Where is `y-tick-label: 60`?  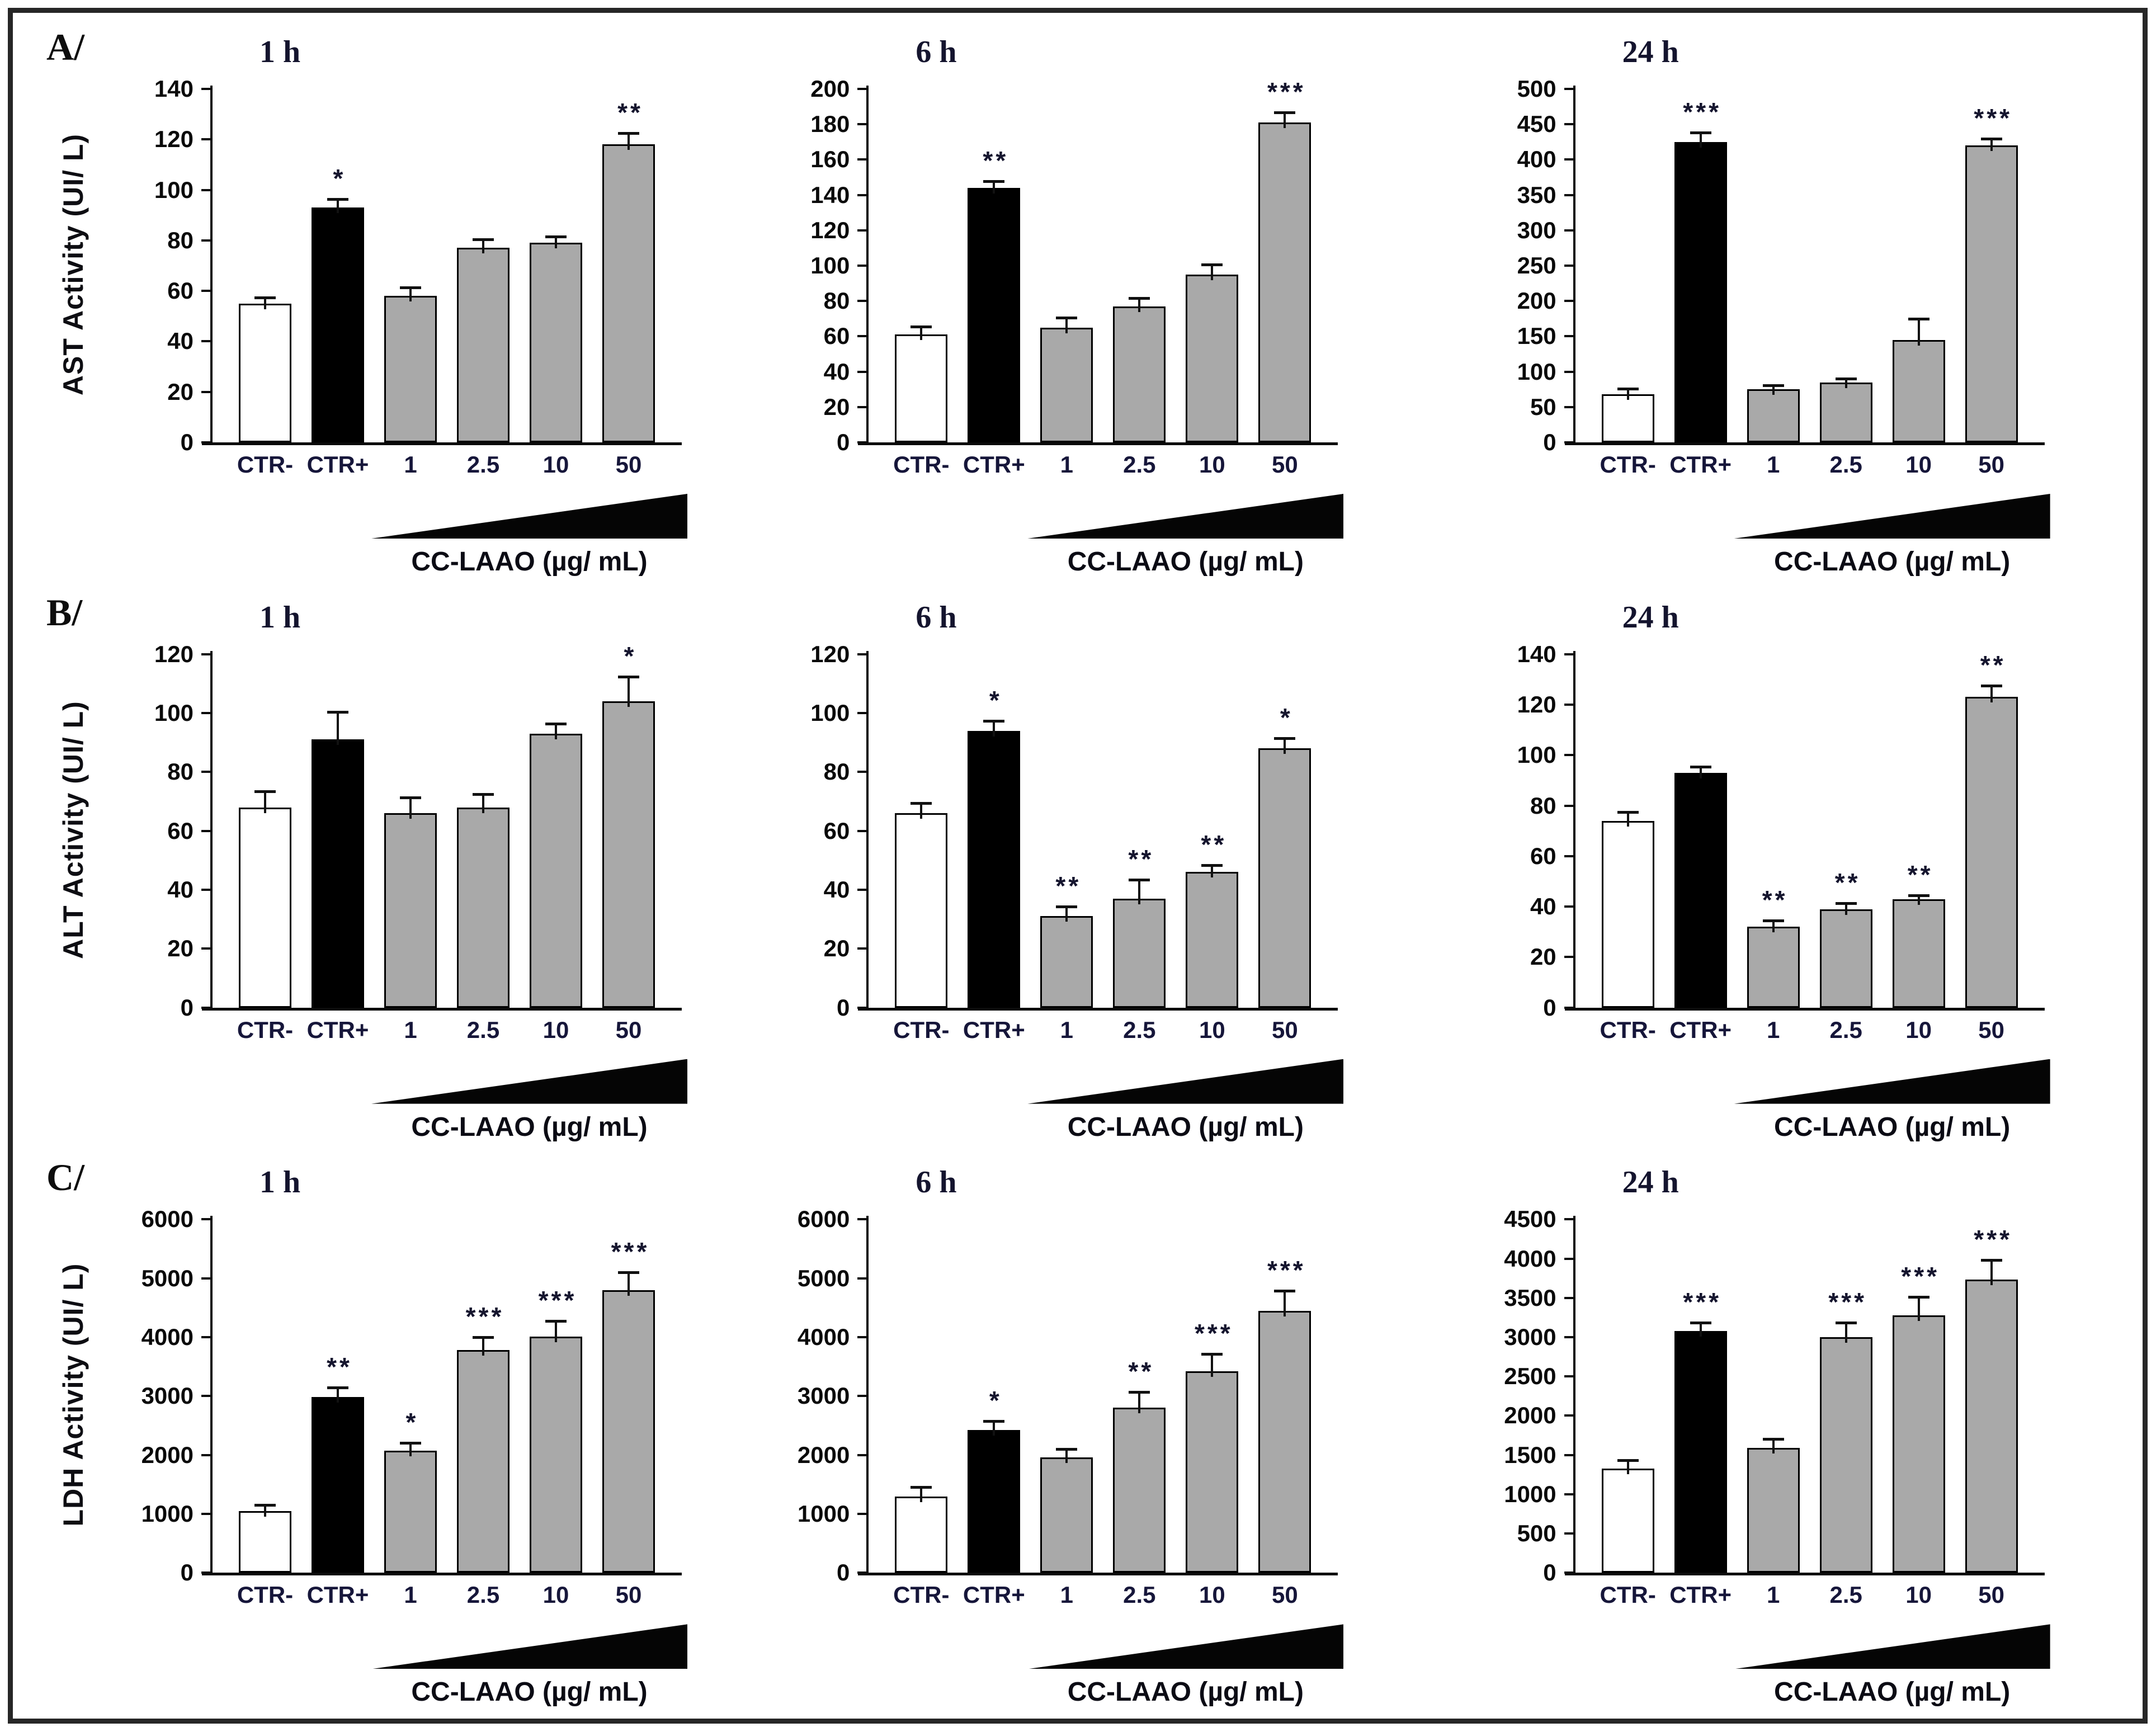
y-tick-label: 60 is located at coordinates (836, 337).